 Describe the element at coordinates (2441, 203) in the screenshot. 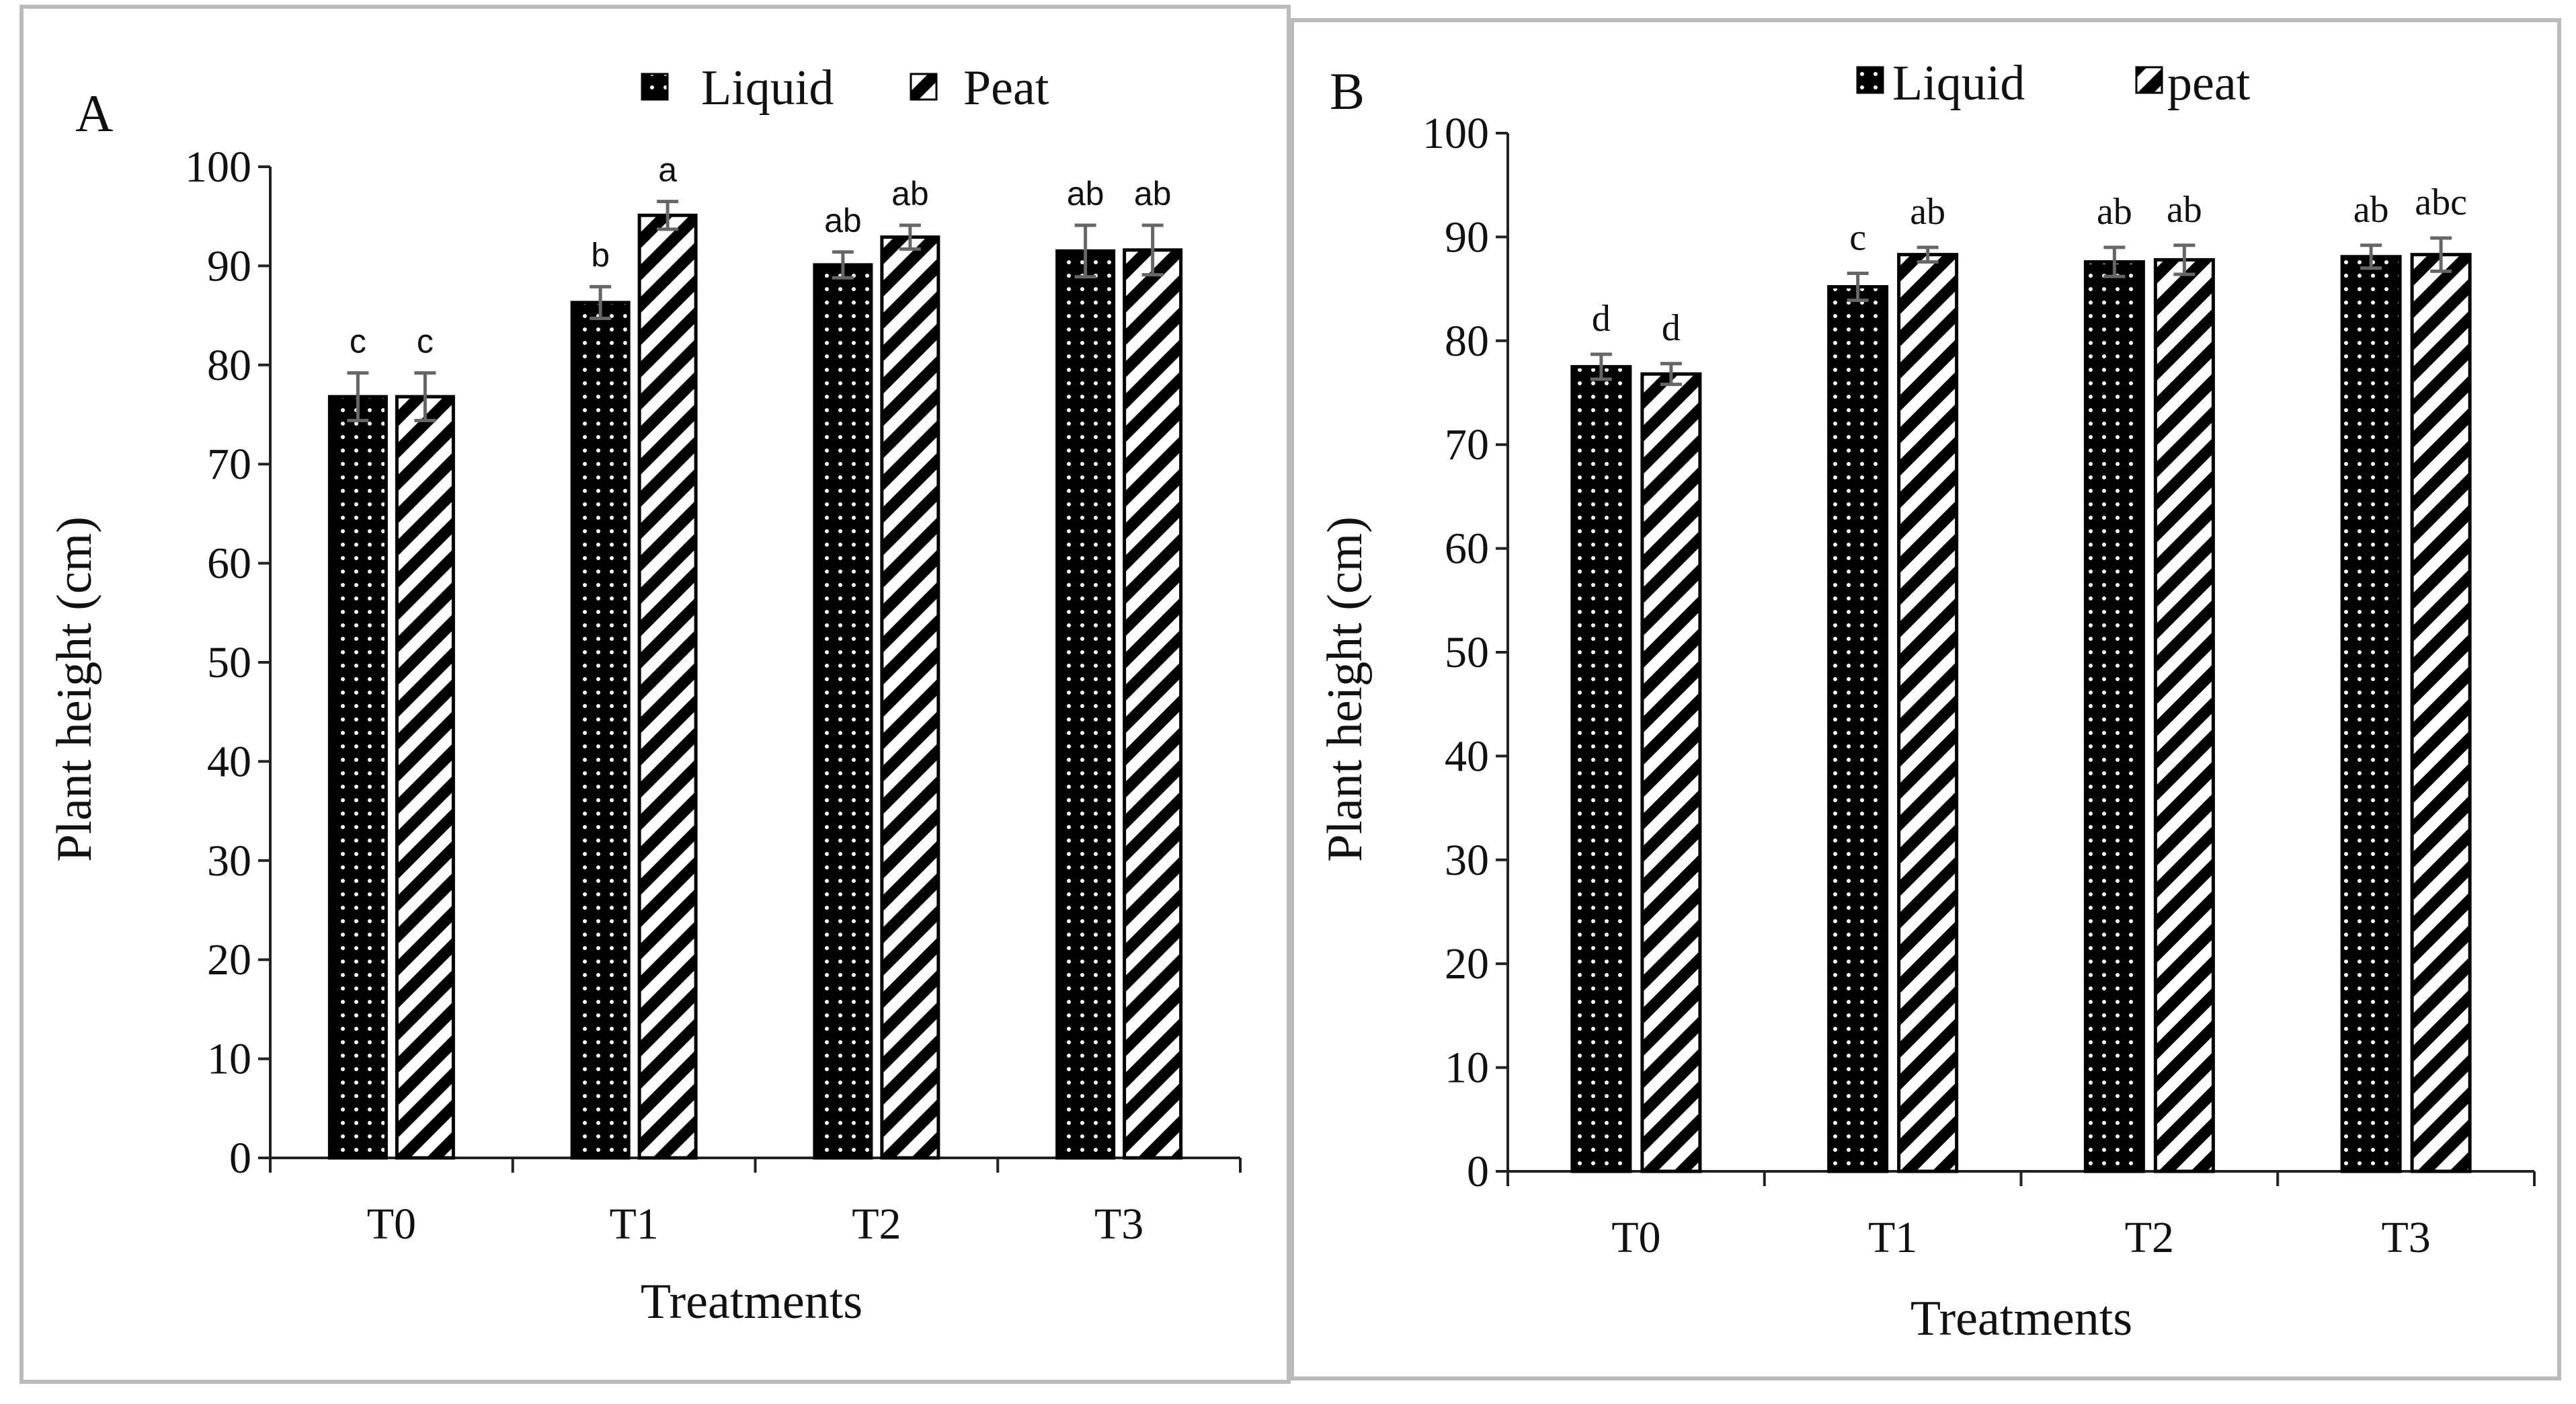

I see `significance-letter: abc` at that location.